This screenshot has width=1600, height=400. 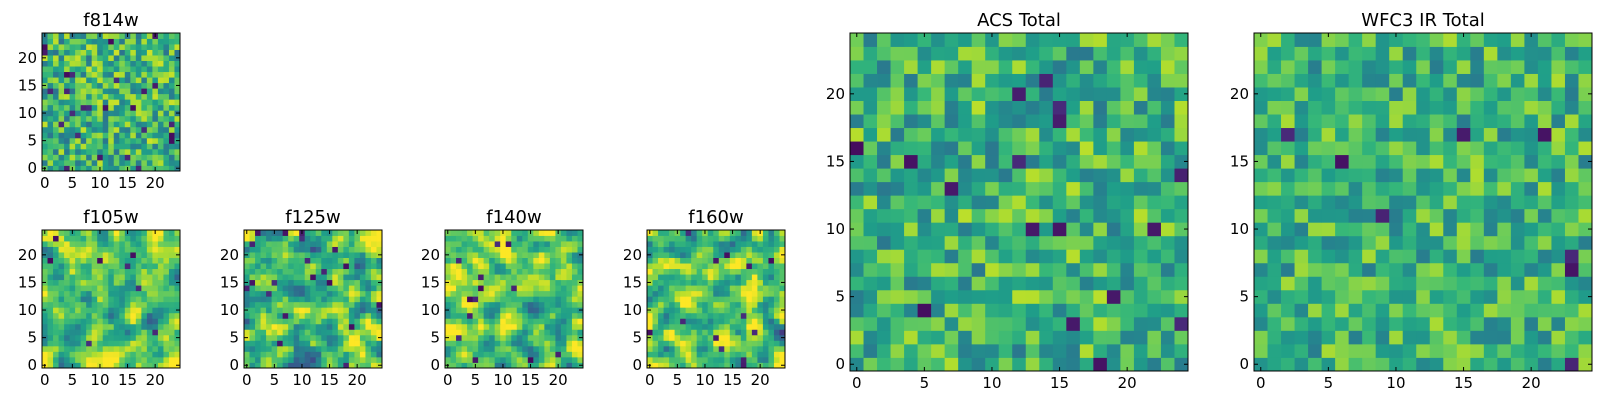 I want to click on y-tick-label: 5, so click(x=1244, y=297).